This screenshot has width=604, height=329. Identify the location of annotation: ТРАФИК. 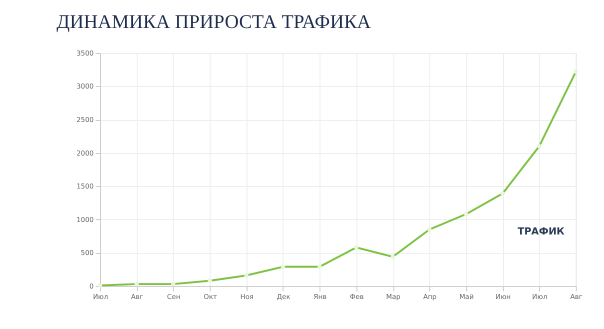
(541, 232).